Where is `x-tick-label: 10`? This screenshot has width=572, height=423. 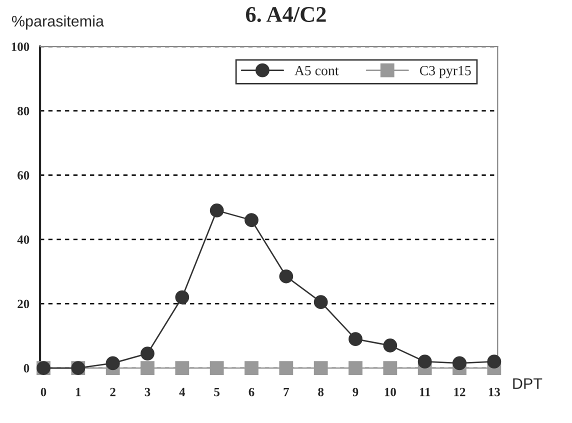
x-tick-label: 10 is located at coordinates (390, 392).